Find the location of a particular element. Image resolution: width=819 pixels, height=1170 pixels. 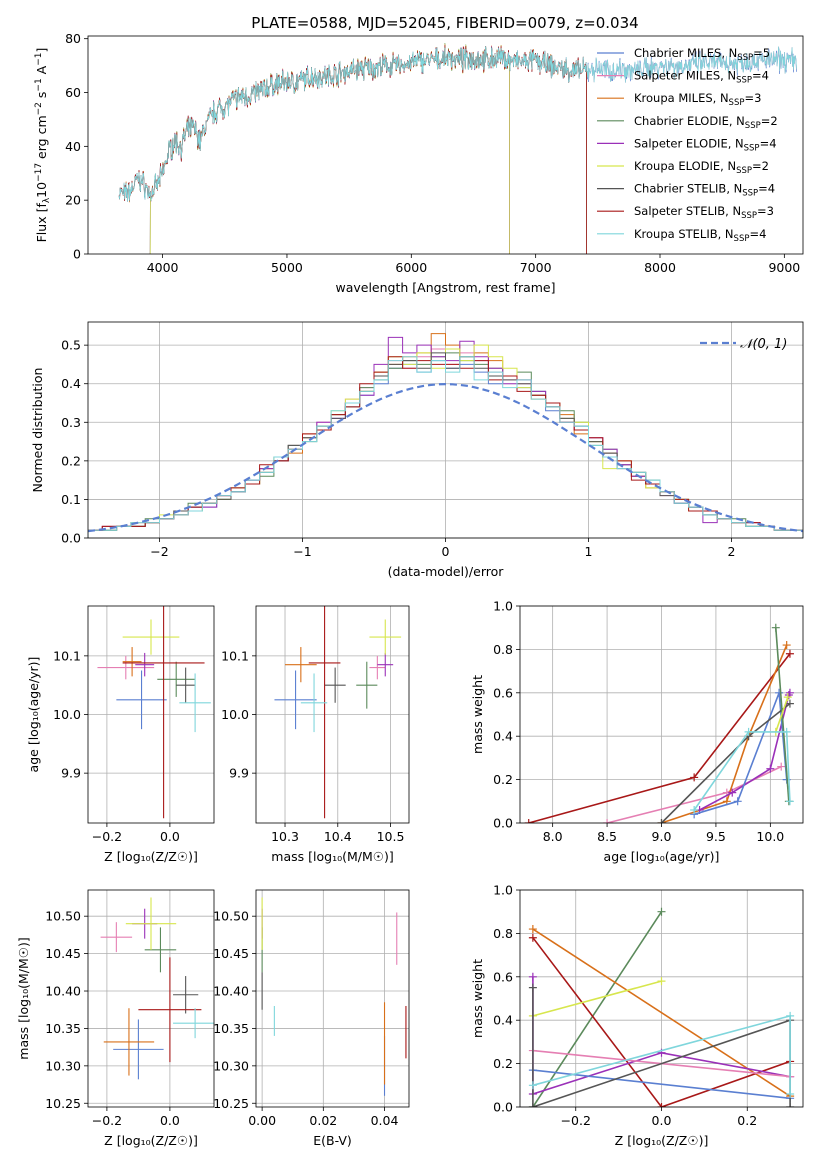

z_vs_age-xtick-label: 0.0 is located at coordinates (170, 836).